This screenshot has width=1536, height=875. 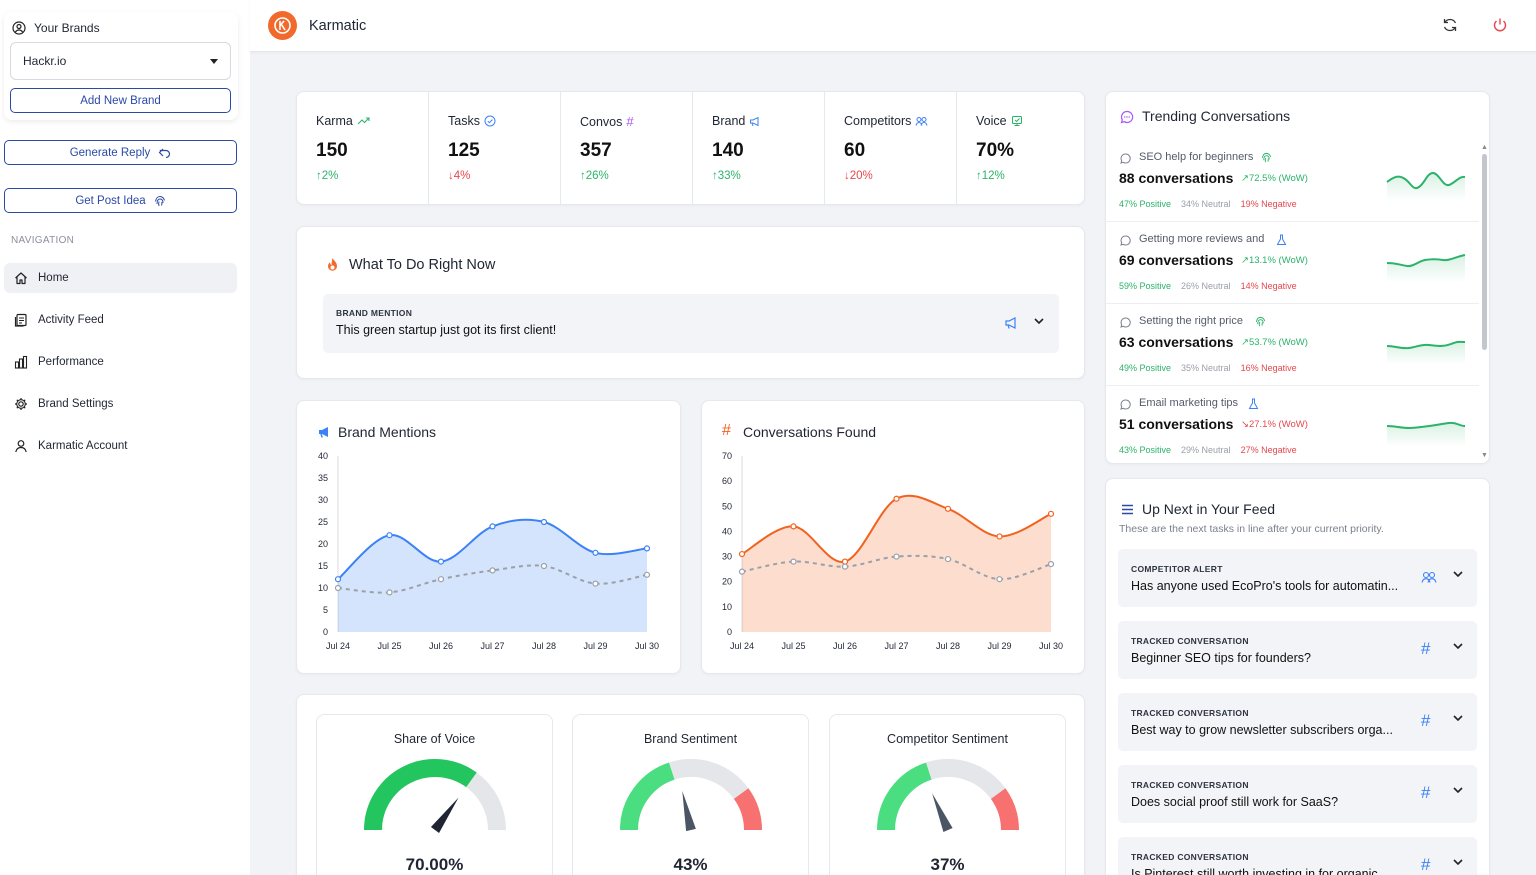 I want to click on kpi-label-row: Karma, so click(x=343, y=121).